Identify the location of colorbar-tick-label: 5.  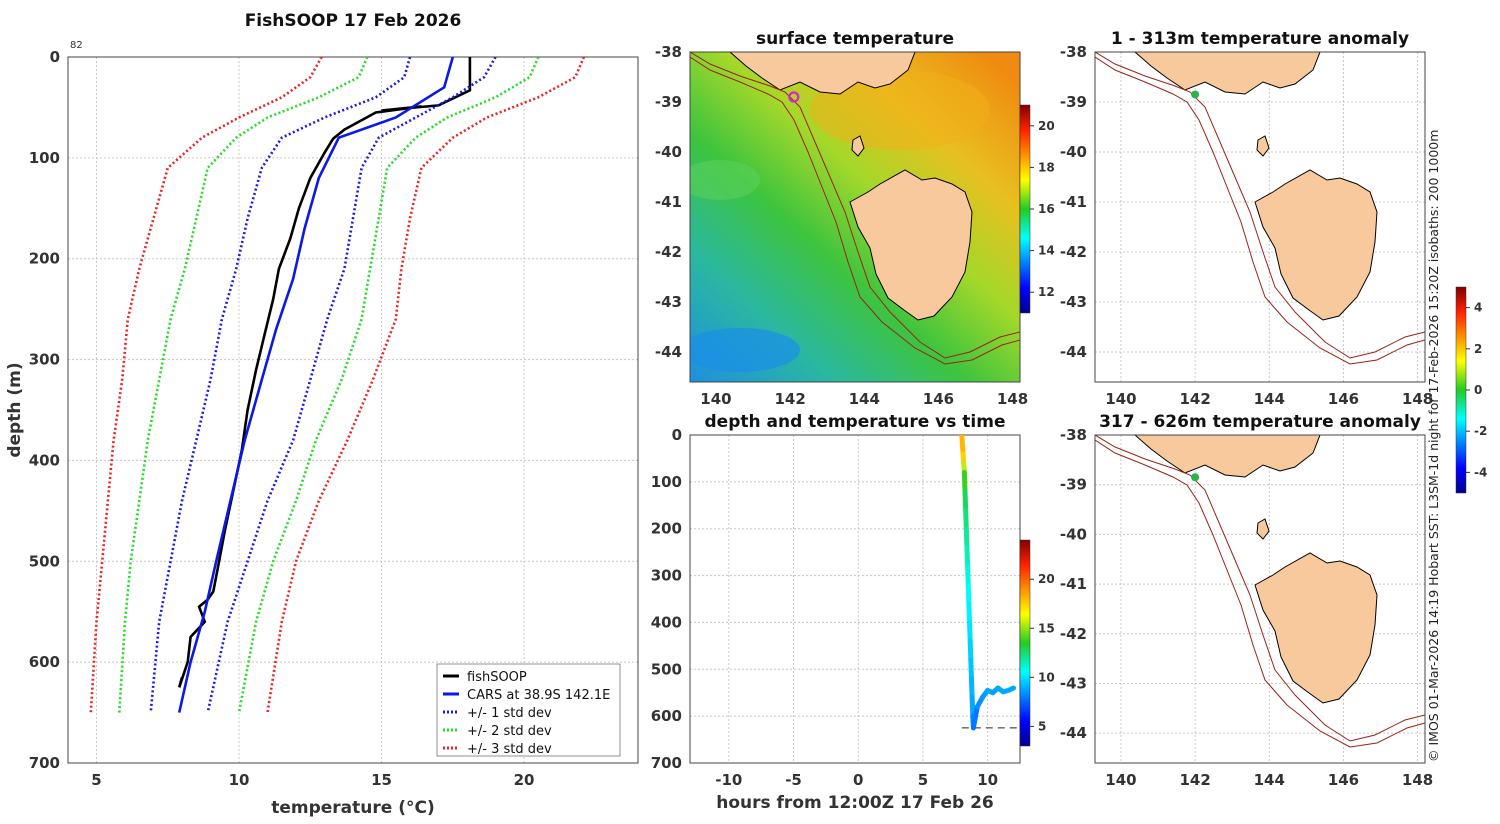
(1042, 726).